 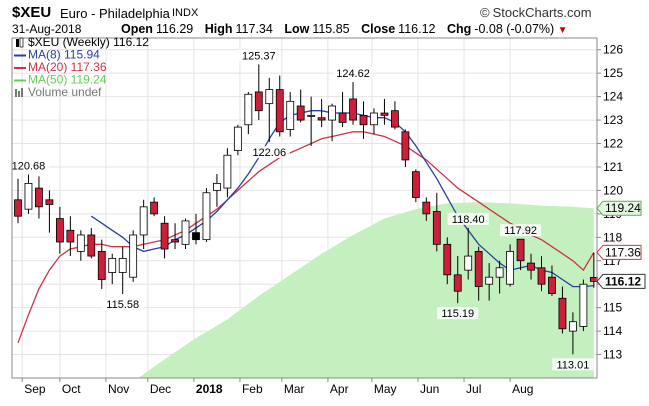 I want to click on low-label: Low, so click(x=297, y=29).